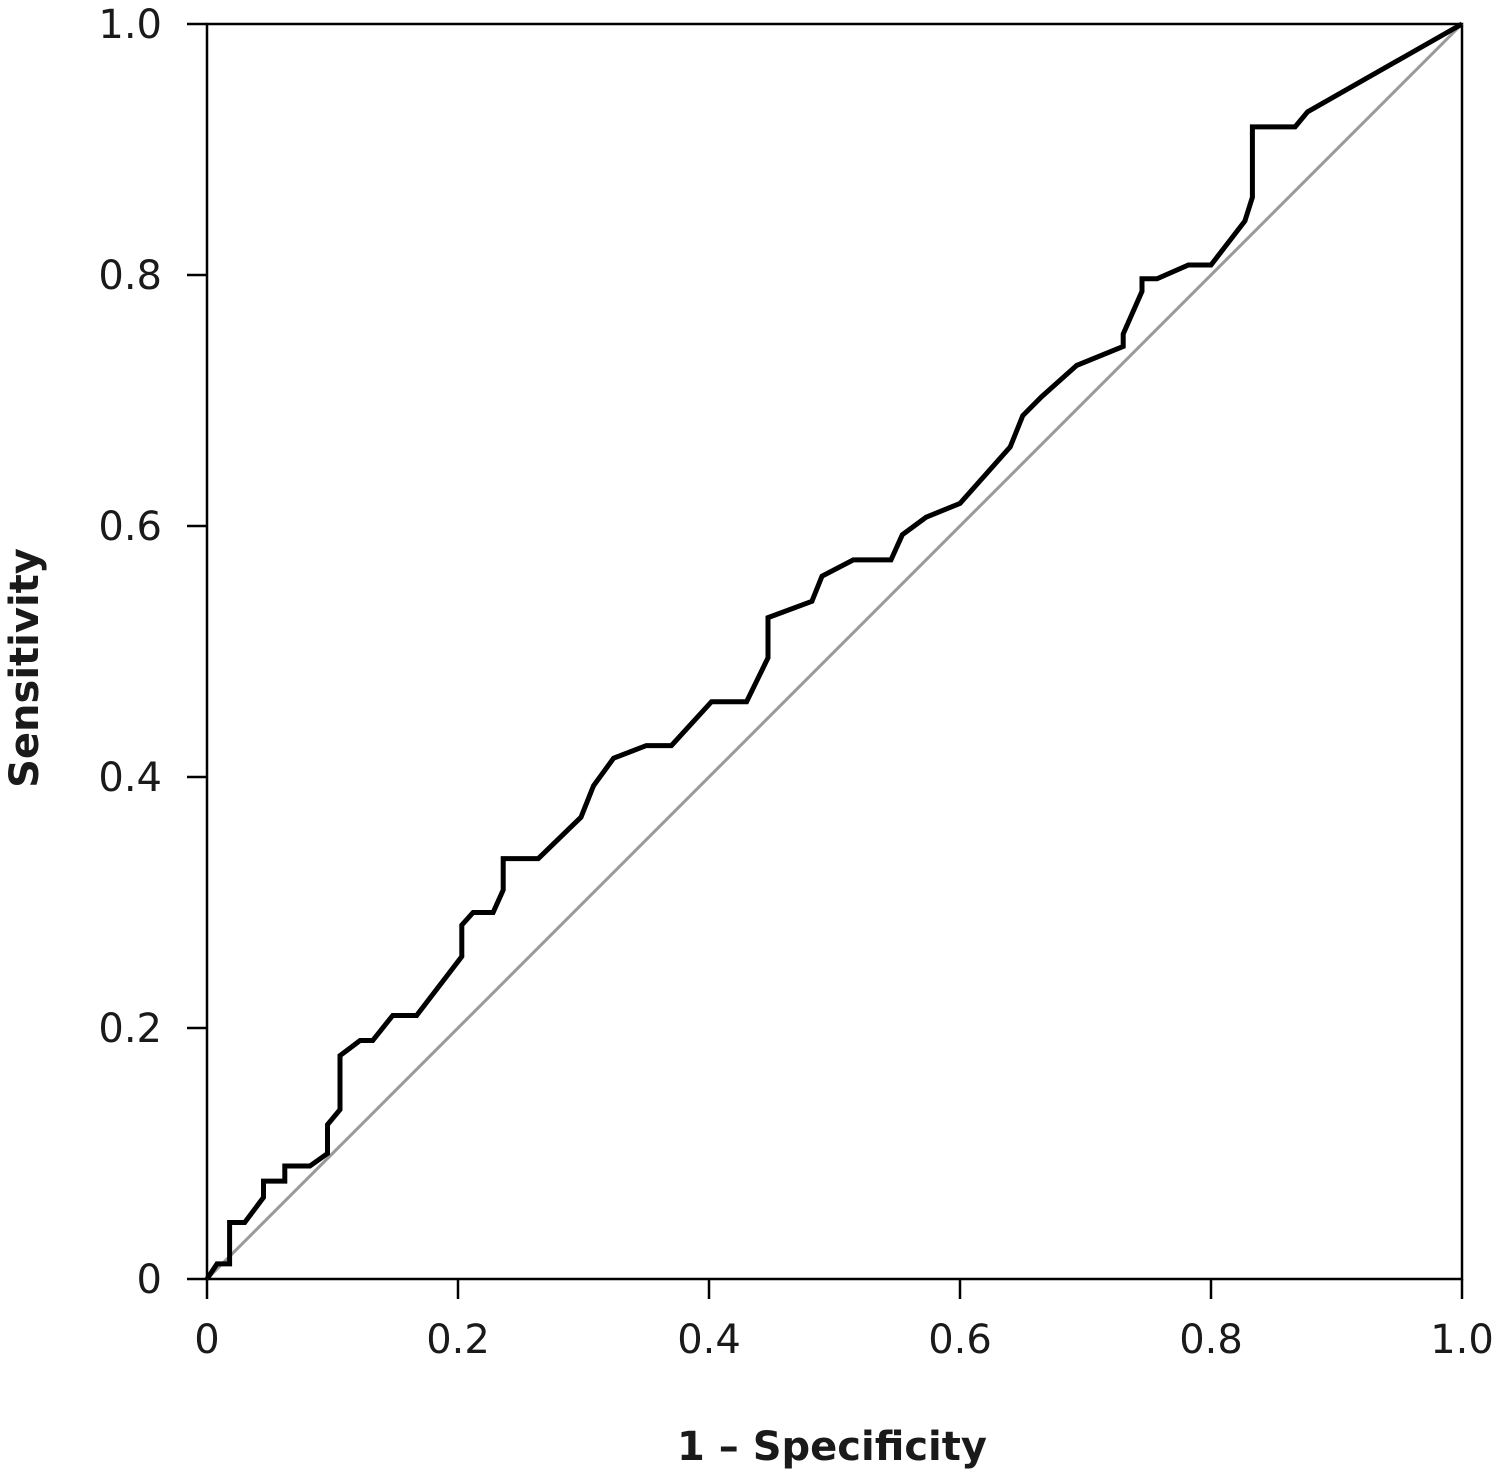 The image size is (1505, 1474). I want to click on x-tick-label: 0.2, so click(458, 1340).